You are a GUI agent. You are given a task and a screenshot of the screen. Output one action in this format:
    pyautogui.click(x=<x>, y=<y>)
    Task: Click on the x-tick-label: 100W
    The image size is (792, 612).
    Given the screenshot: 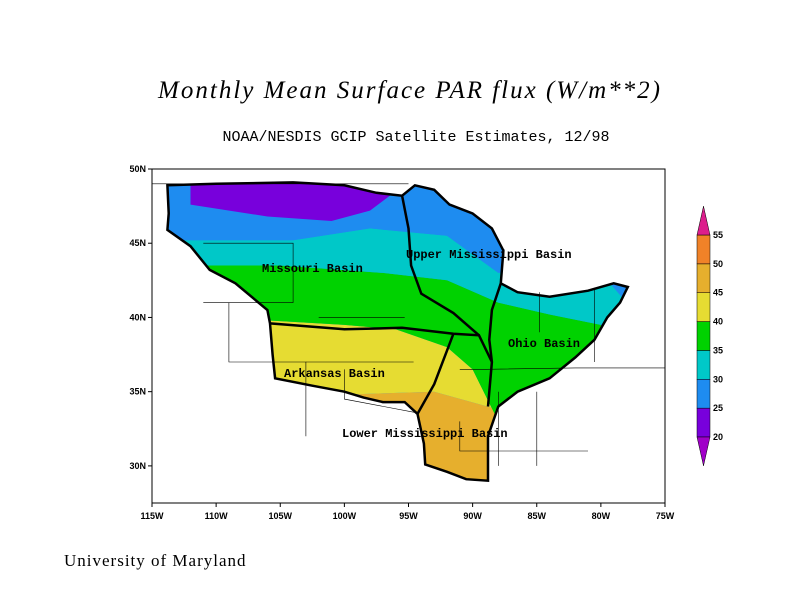 What is the action you would take?
    pyautogui.click(x=345, y=516)
    